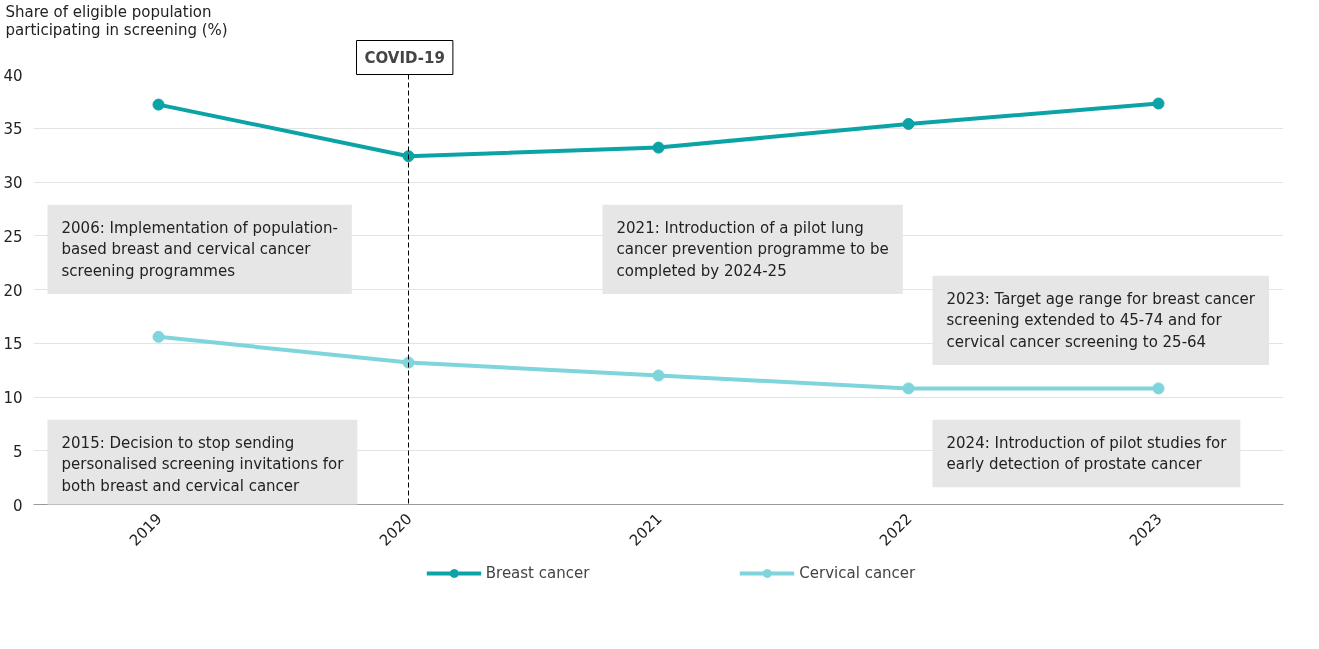 This screenshot has height=649, width=1319. What do you see at coordinates (1087, 453) in the screenshot?
I see `annotation: 2024: Introduction of pilot studies for early detection of prostate cancer` at bounding box center [1087, 453].